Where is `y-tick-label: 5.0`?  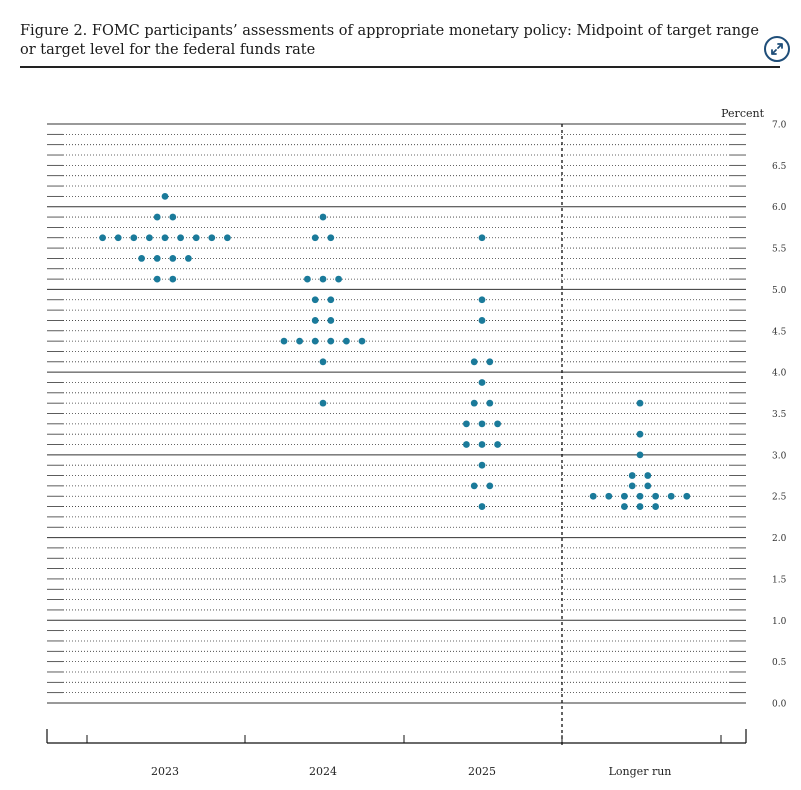 y-tick-label: 5.0 is located at coordinates (779, 291).